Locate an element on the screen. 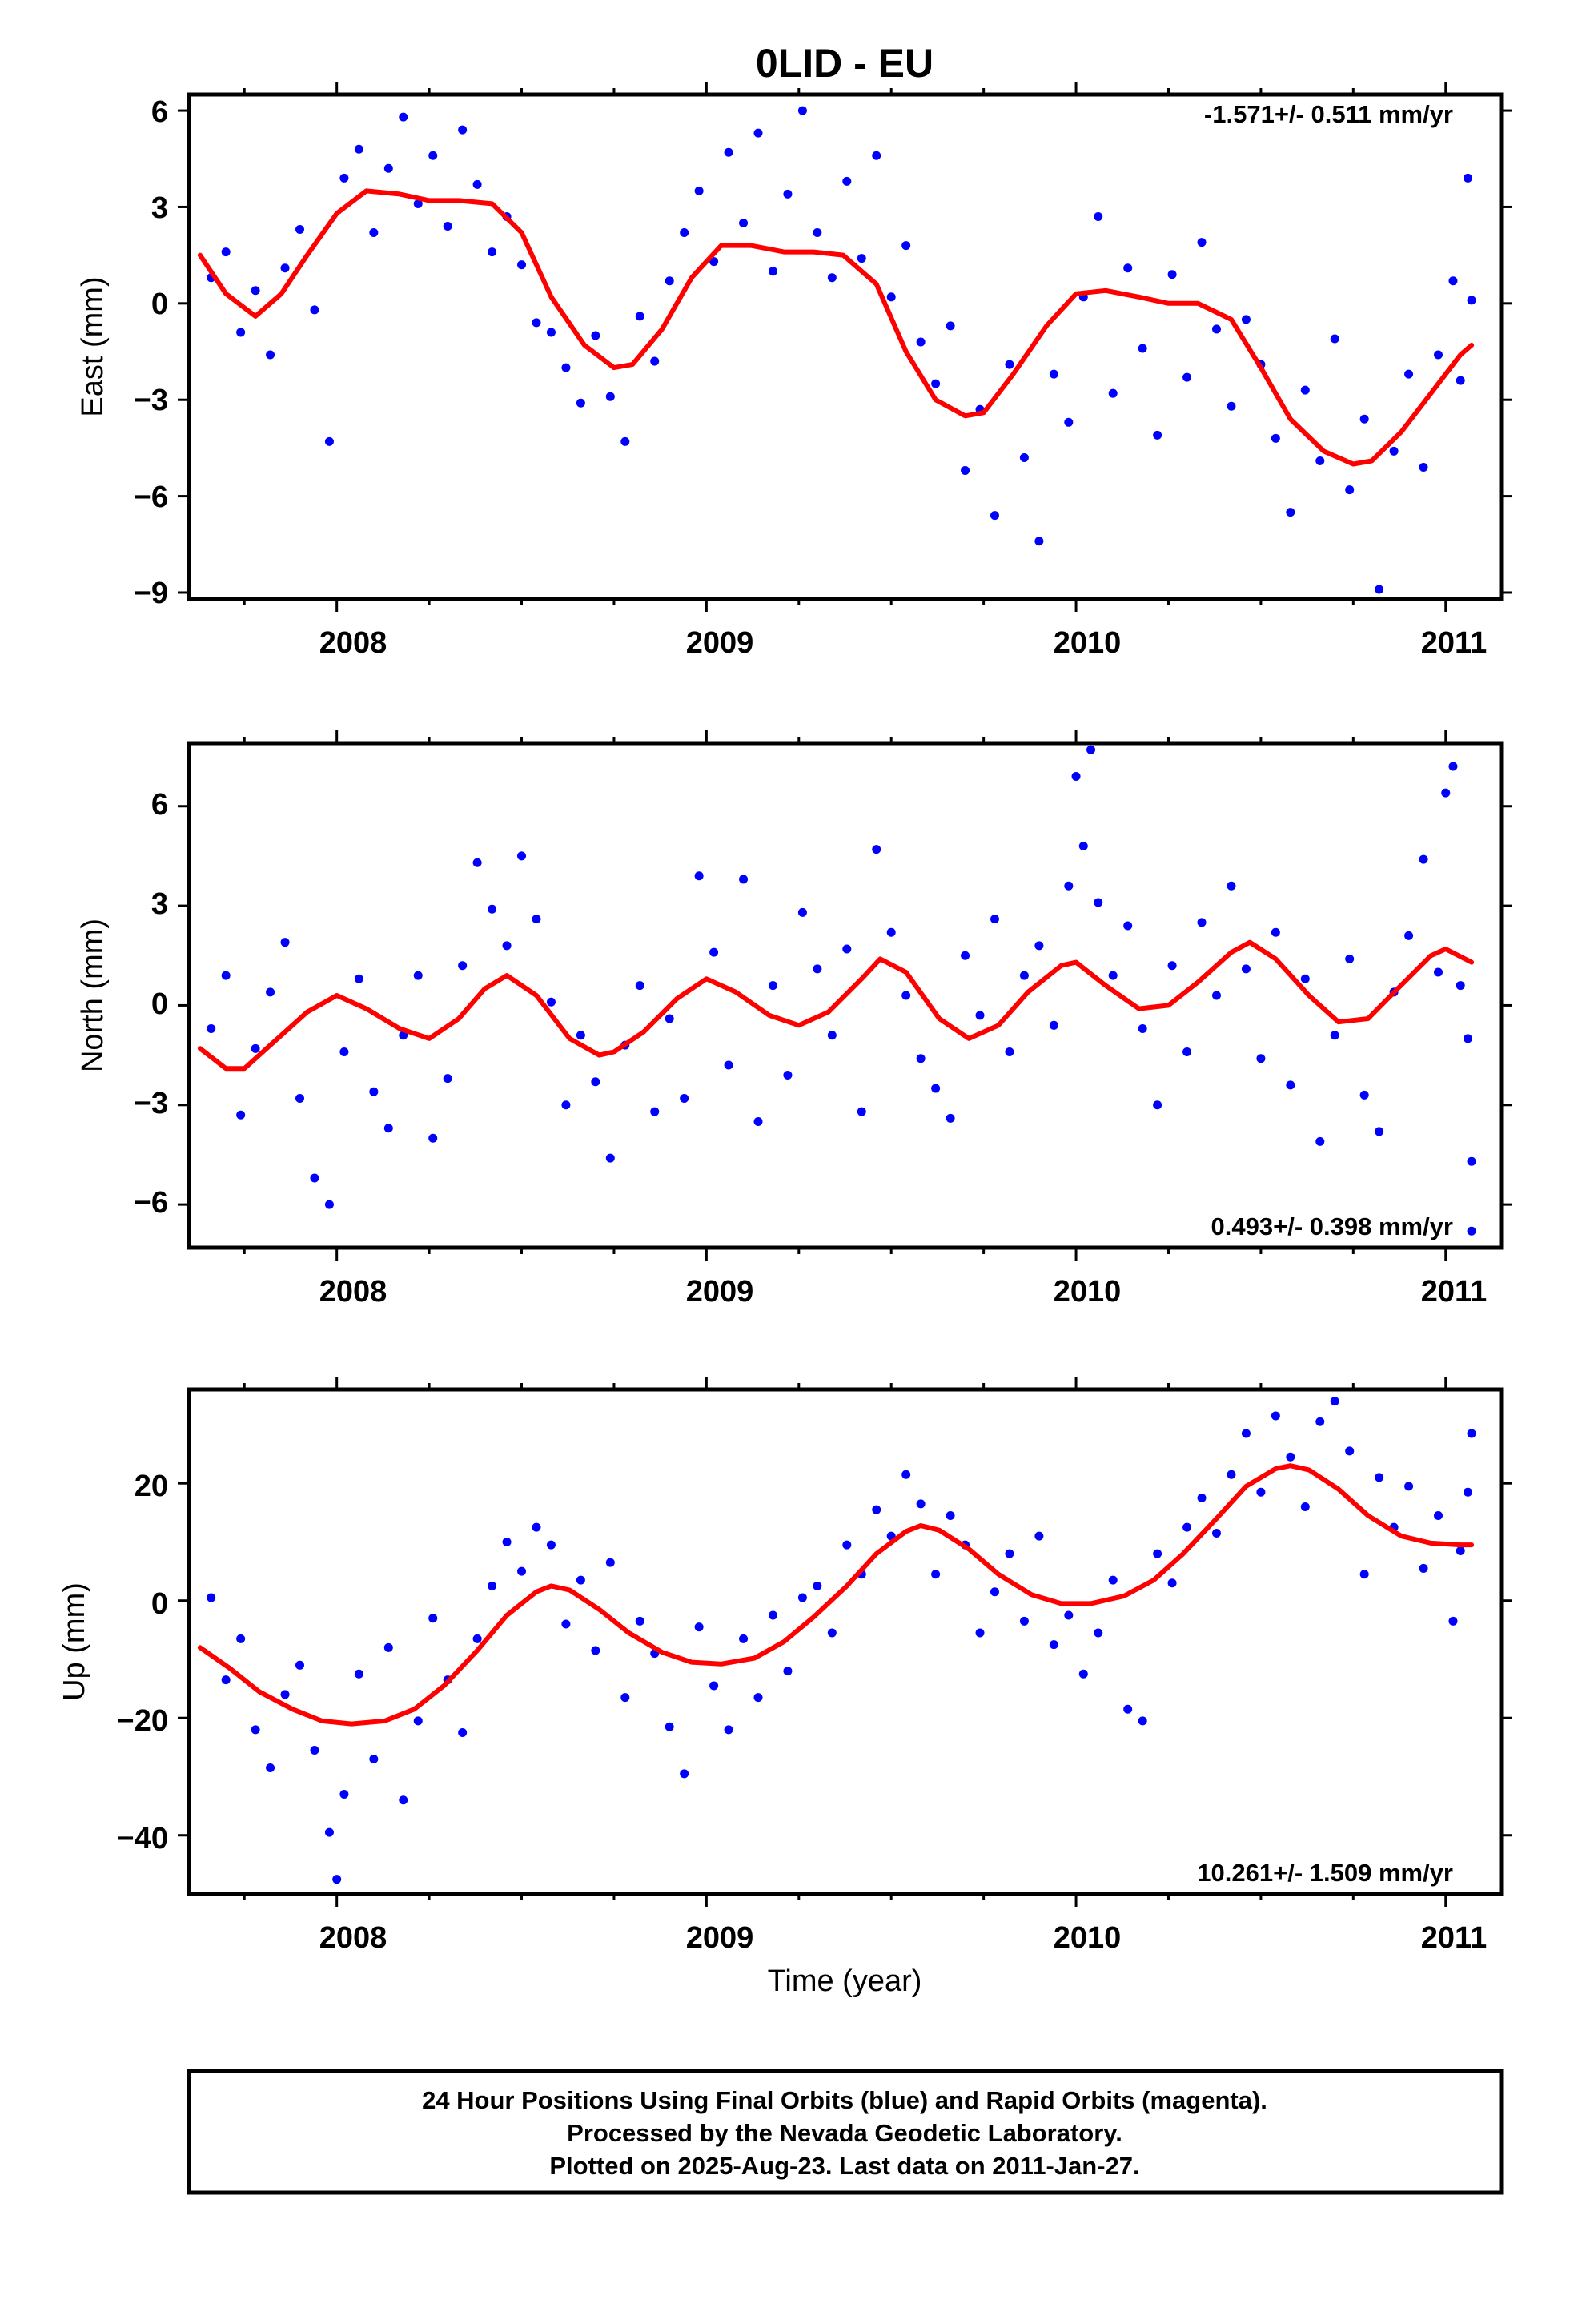  x-axis-label: Time (year) is located at coordinates (845, 1981).